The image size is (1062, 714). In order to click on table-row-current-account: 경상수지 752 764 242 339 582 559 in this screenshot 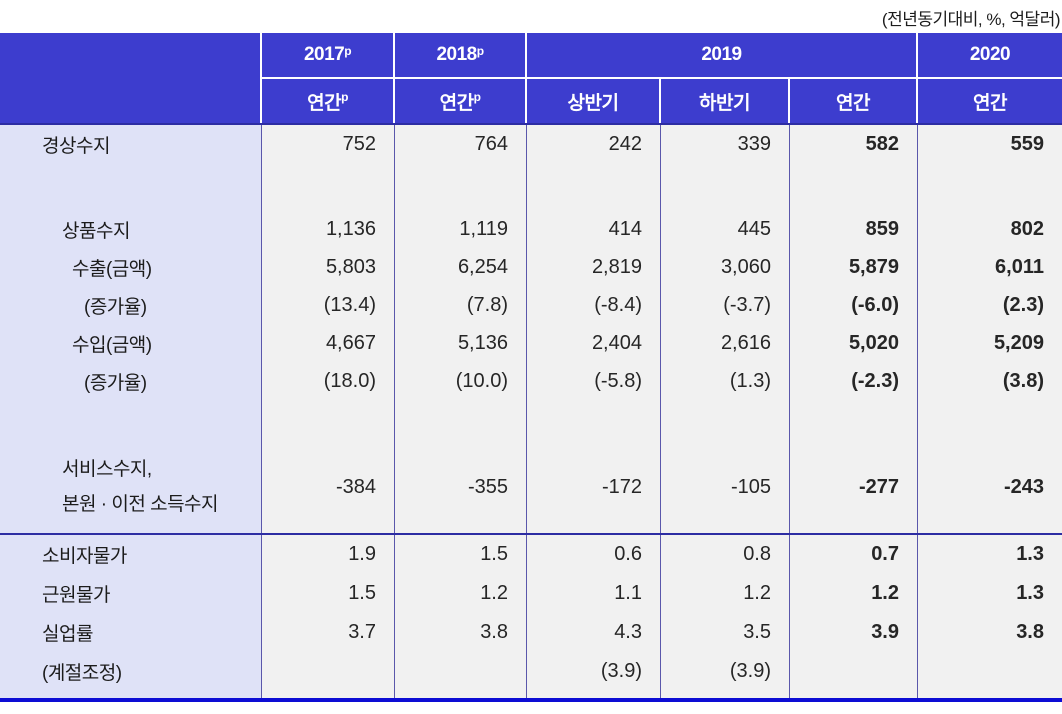, I will do `click(531, 144)`.